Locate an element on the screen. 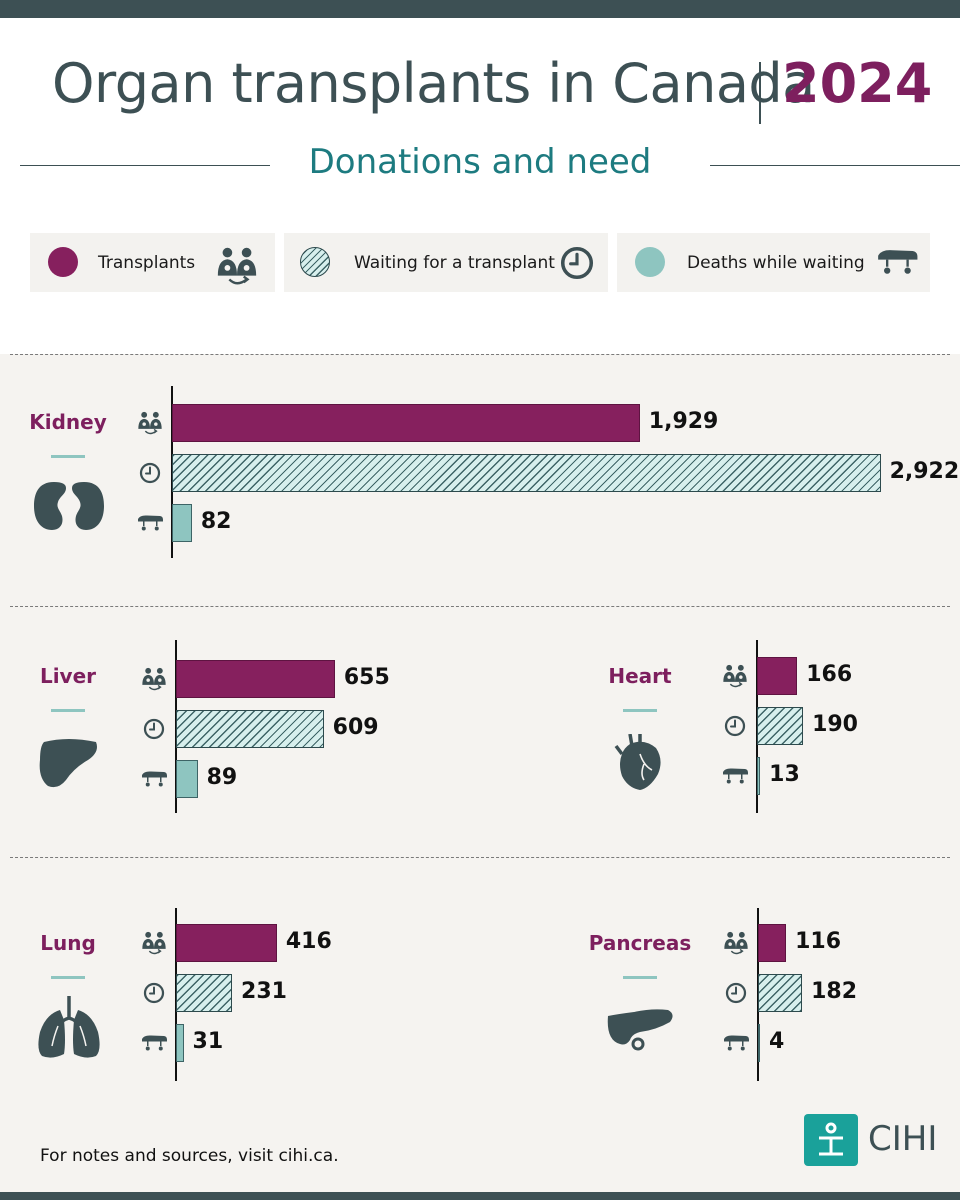 The width and height of the screenshot is (960, 1200). bar-kidney-deaths is located at coordinates (182, 523).